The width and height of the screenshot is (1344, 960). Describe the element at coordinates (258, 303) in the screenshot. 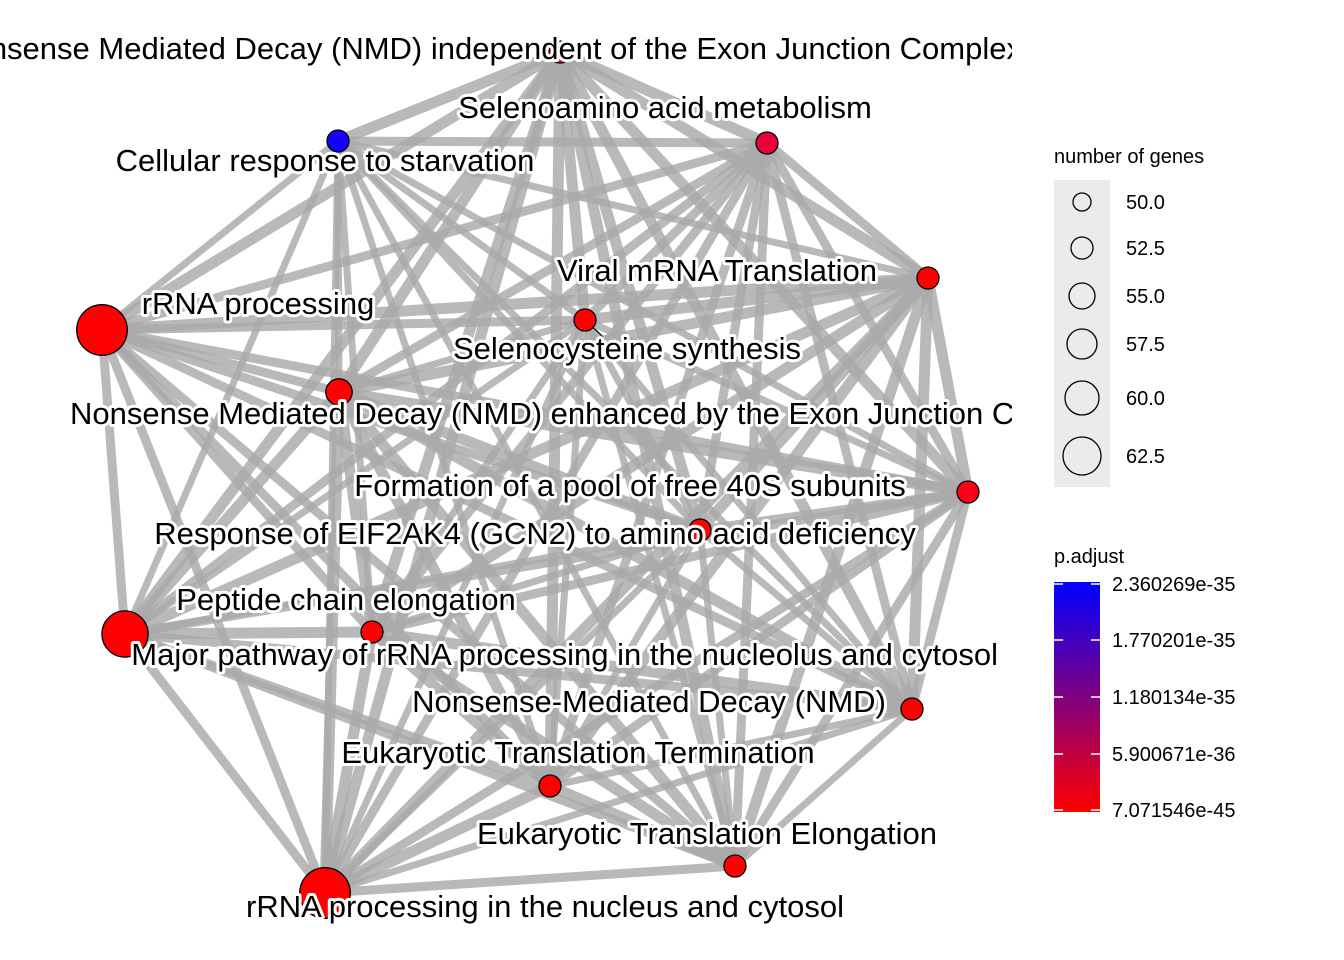

I see `node-label-rrna-processing: rRNA processing` at that location.